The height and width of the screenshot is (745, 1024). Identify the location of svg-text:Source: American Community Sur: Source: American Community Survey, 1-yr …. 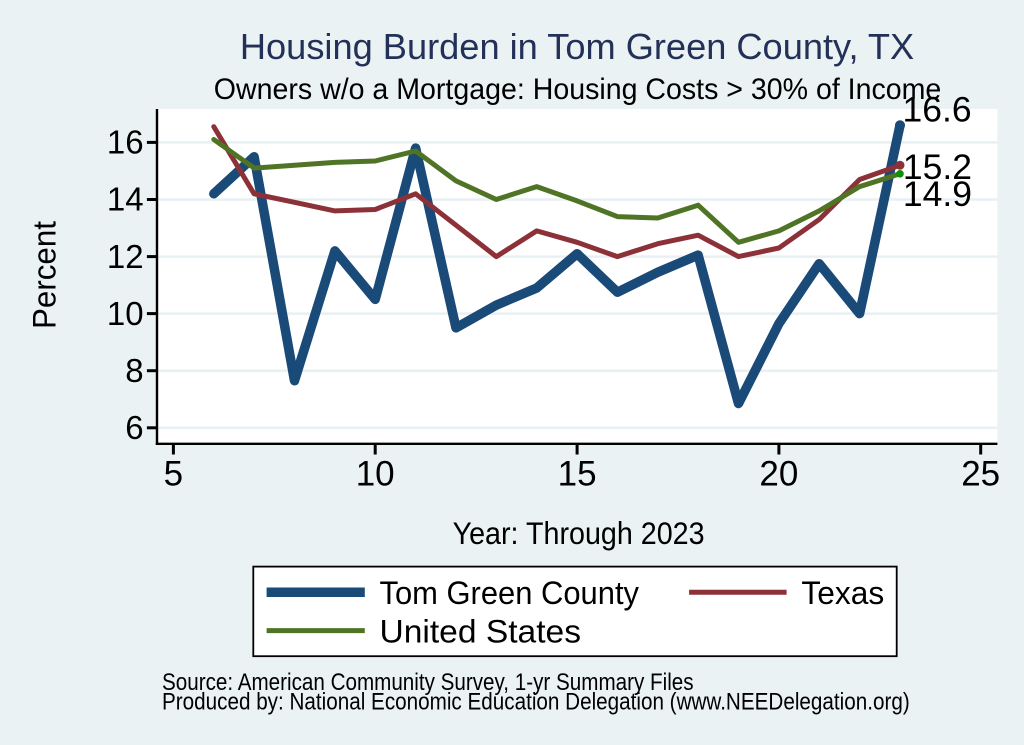
(428, 682).